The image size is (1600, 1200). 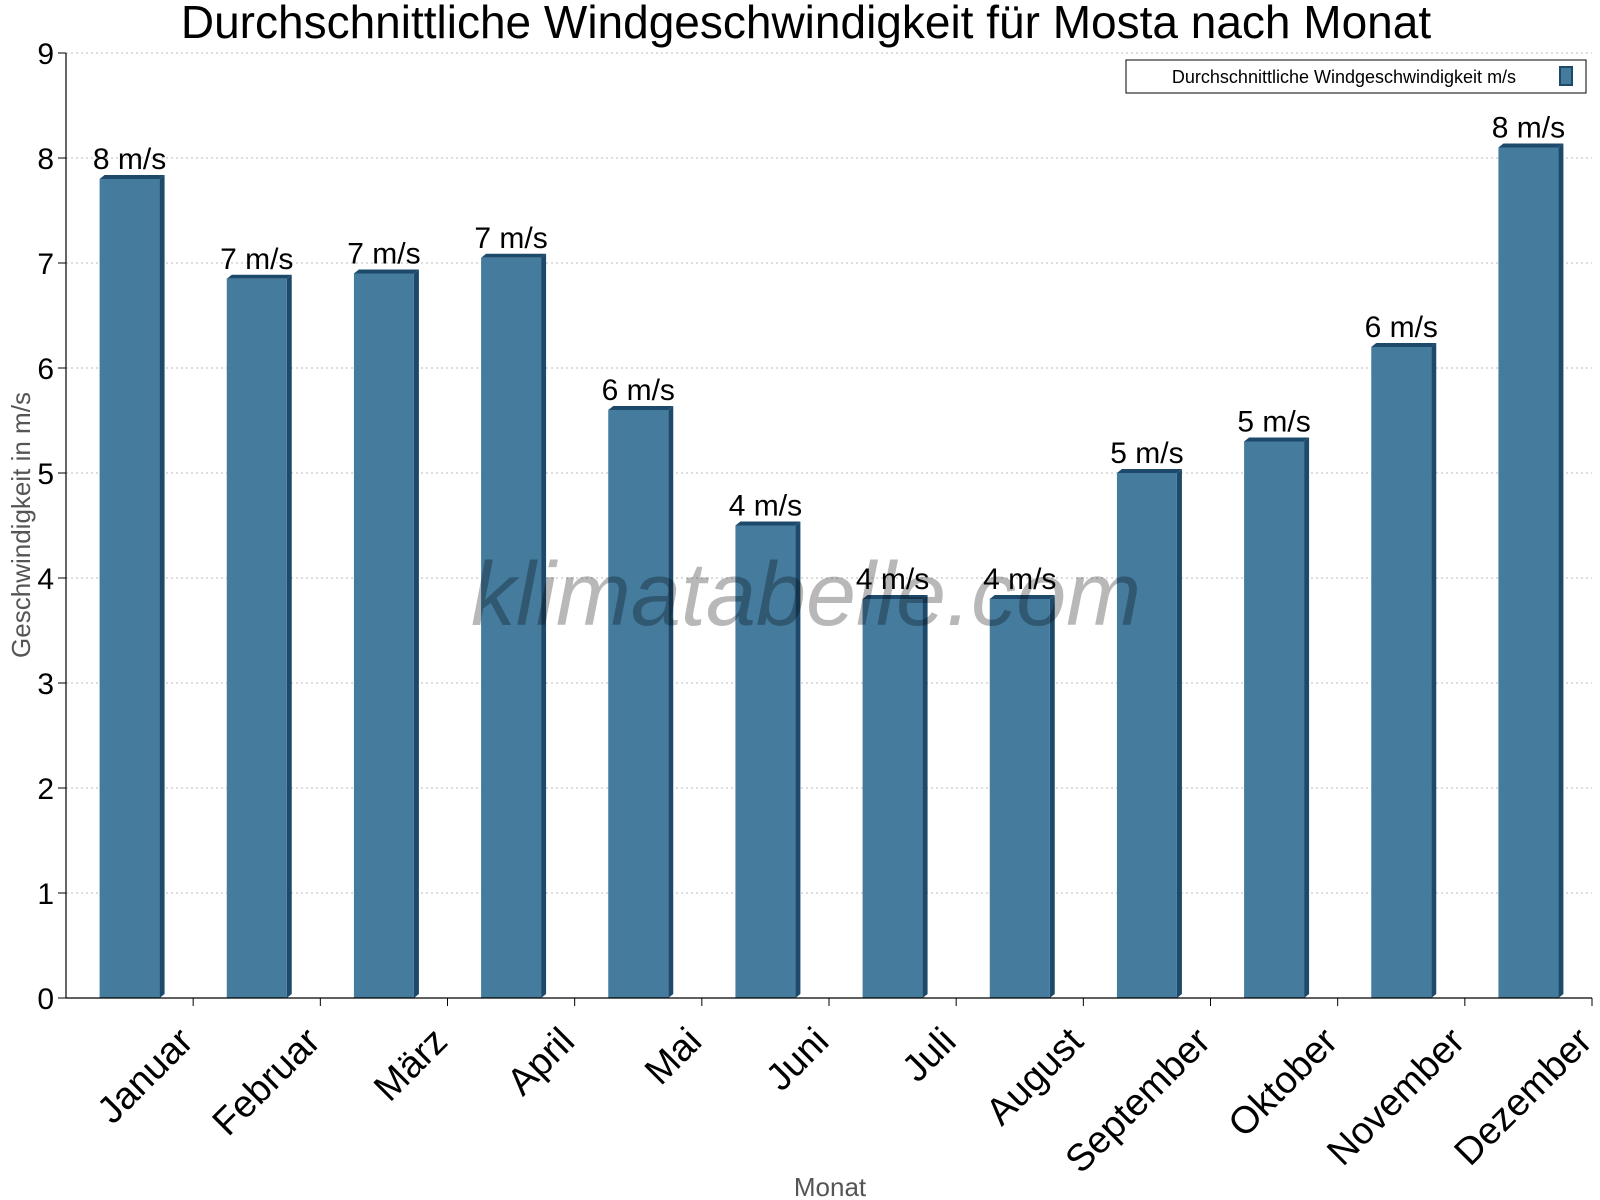 What do you see at coordinates (45, 369) in the screenshot?
I see `y-tick-label: 6` at bounding box center [45, 369].